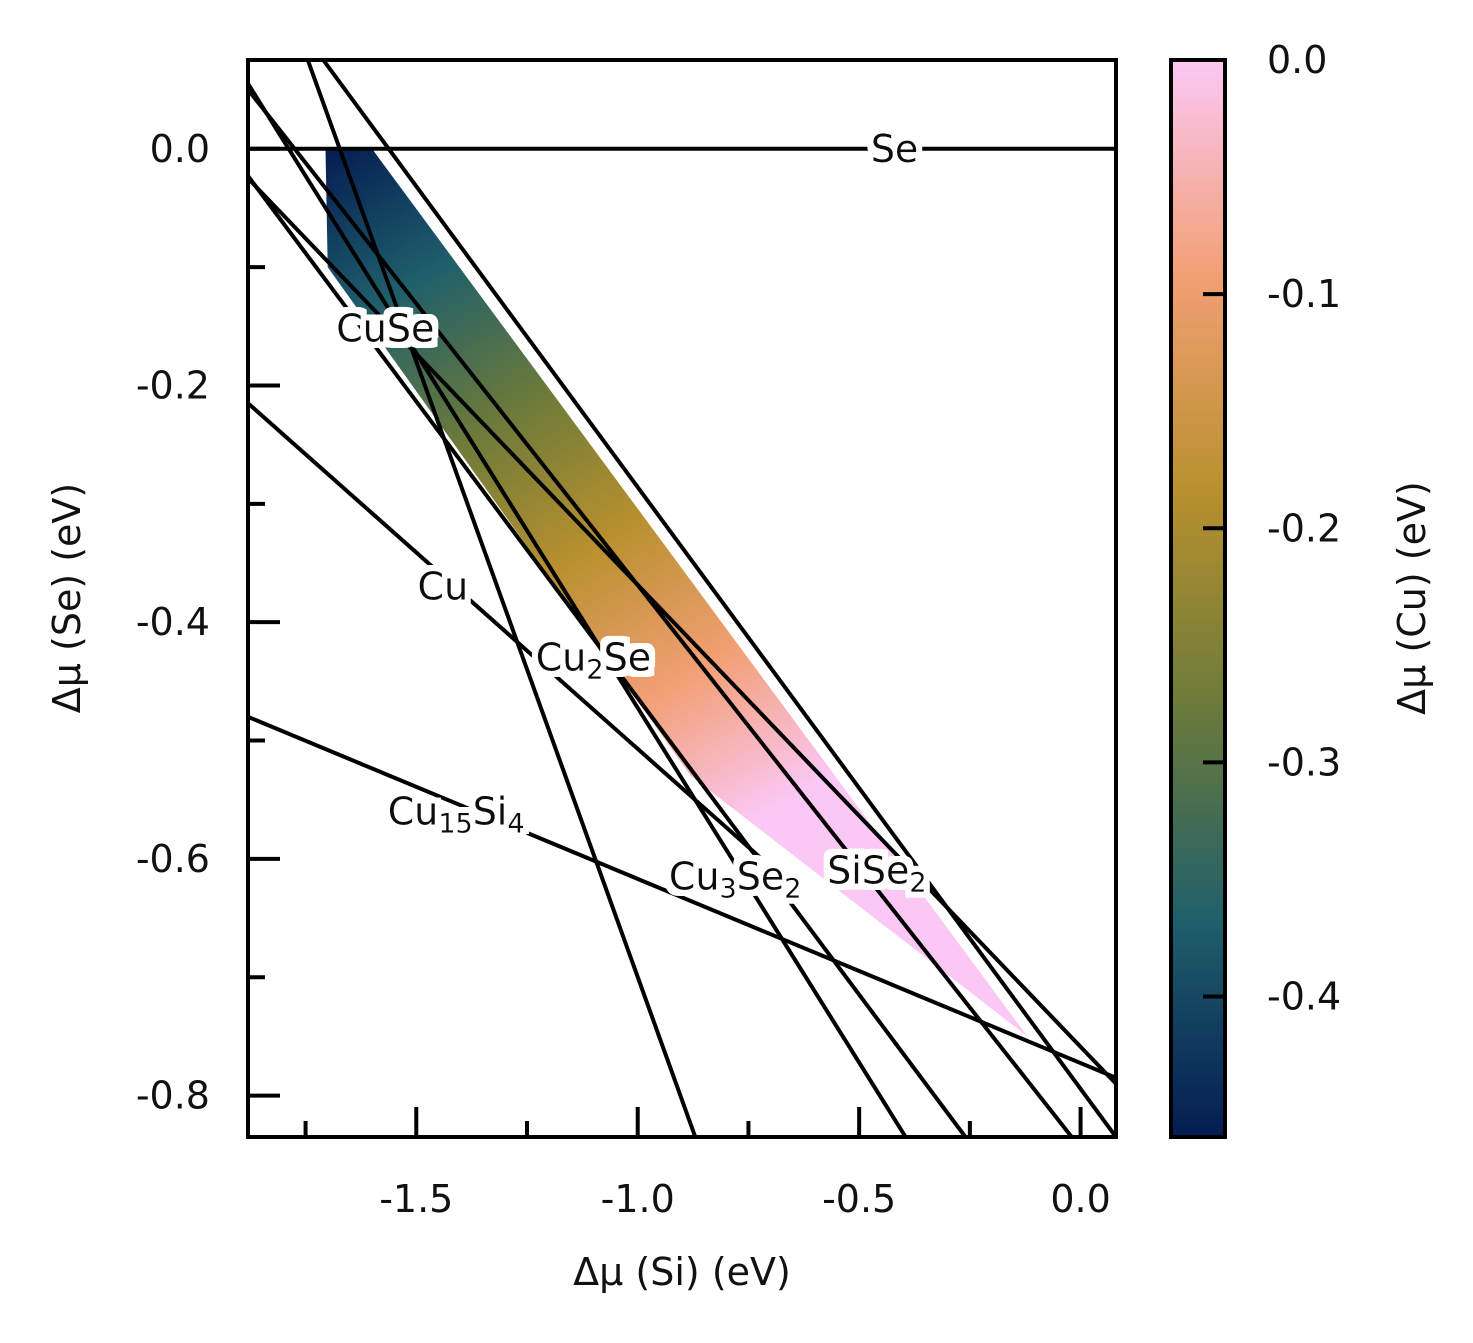  I want to click on colorbar, so click(1198, 598).